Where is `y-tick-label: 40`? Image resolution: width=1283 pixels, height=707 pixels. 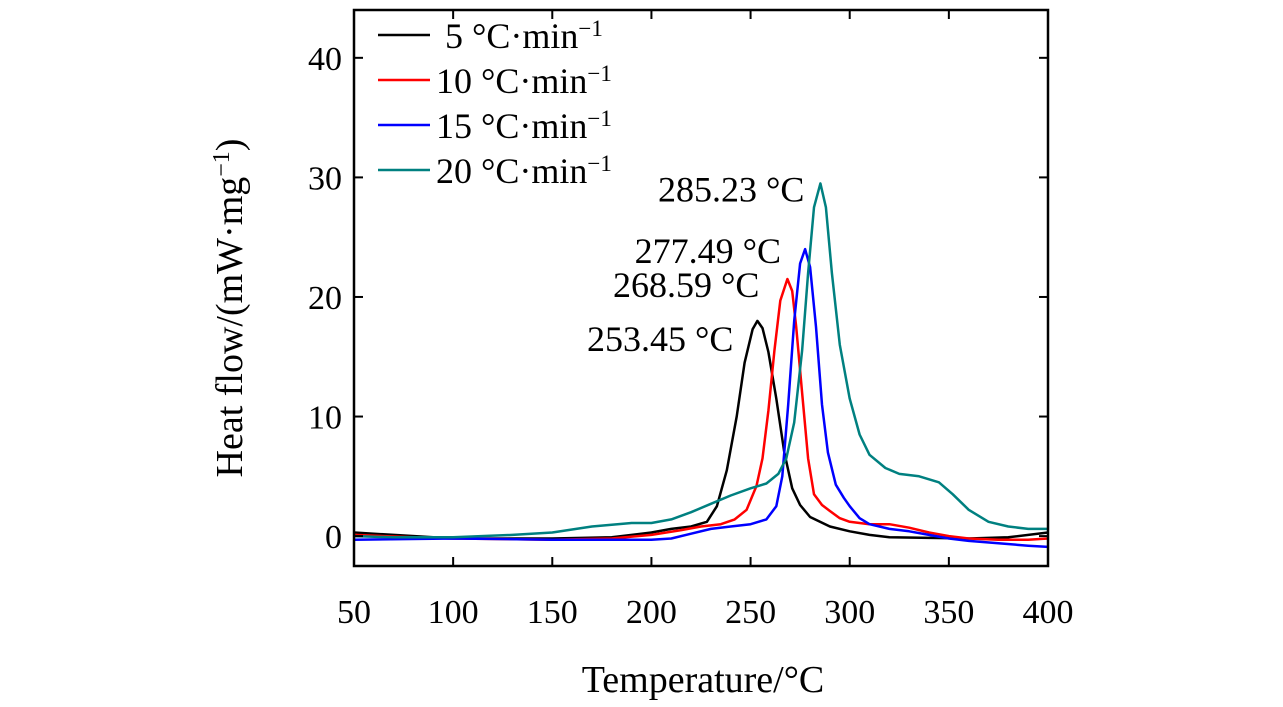
y-tick-label: 40 is located at coordinates (325, 59).